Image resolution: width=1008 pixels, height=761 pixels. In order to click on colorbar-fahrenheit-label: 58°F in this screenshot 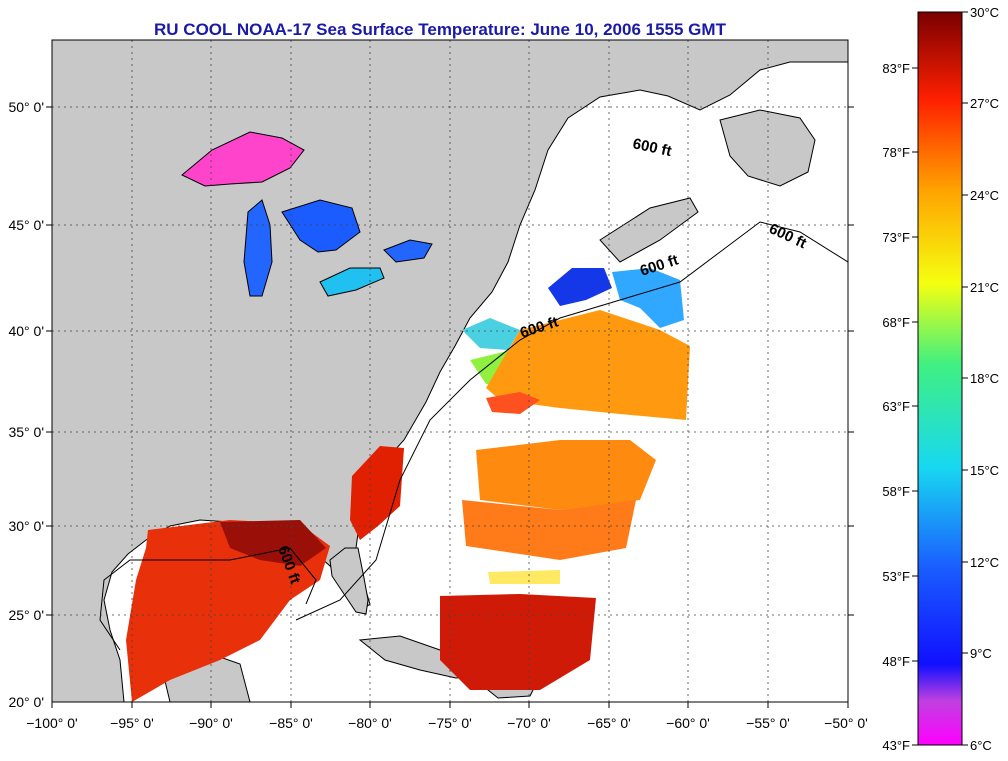, I will do `click(896, 491)`.